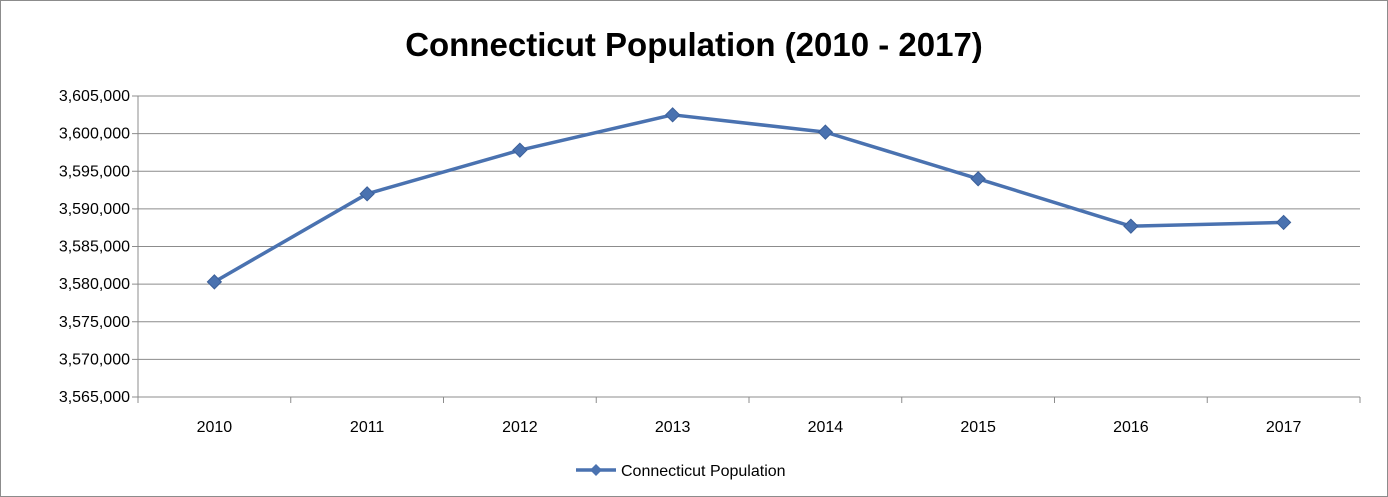 The image size is (1388, 497). Describe the element at coordinates (1131, 427) in the screenshot. I see `x-tick-label: 2016` at that location.